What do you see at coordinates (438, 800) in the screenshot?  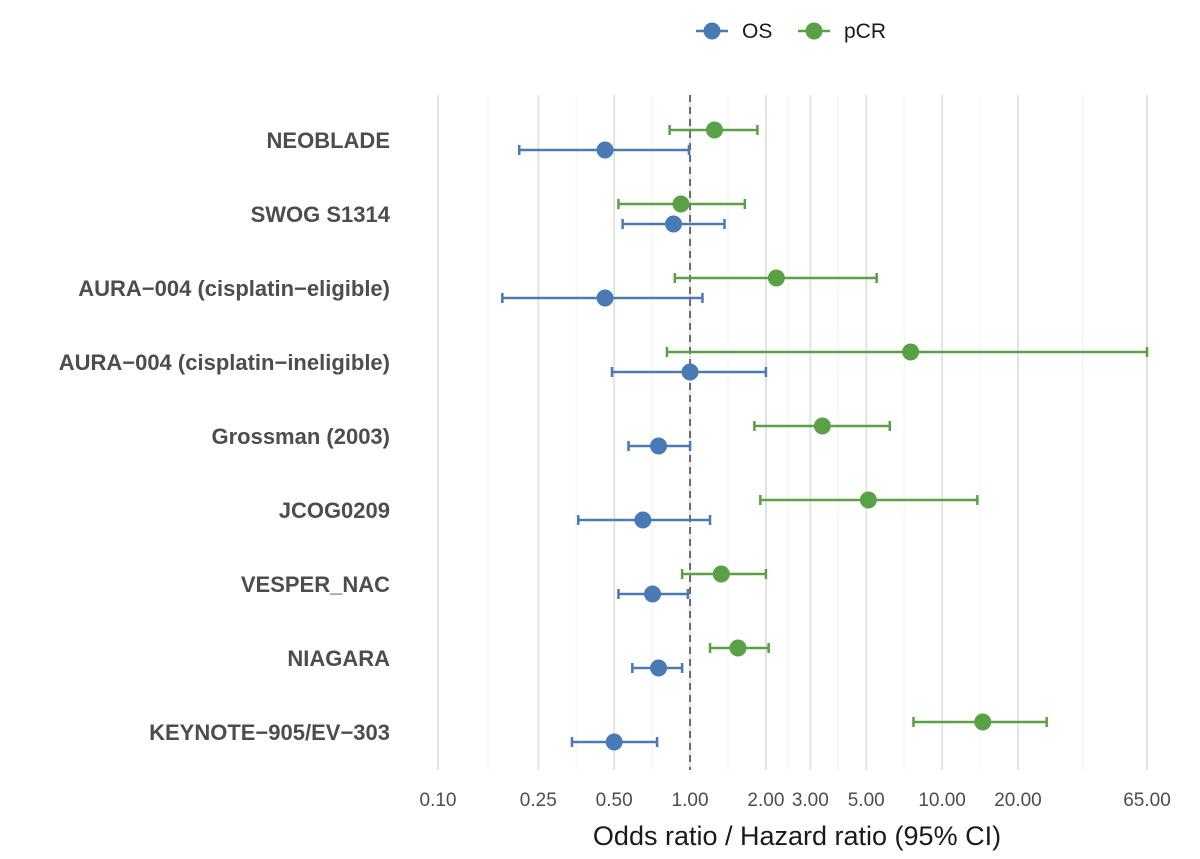 I see `x-tick-label: 0.10` at bounding box center [438, 800].